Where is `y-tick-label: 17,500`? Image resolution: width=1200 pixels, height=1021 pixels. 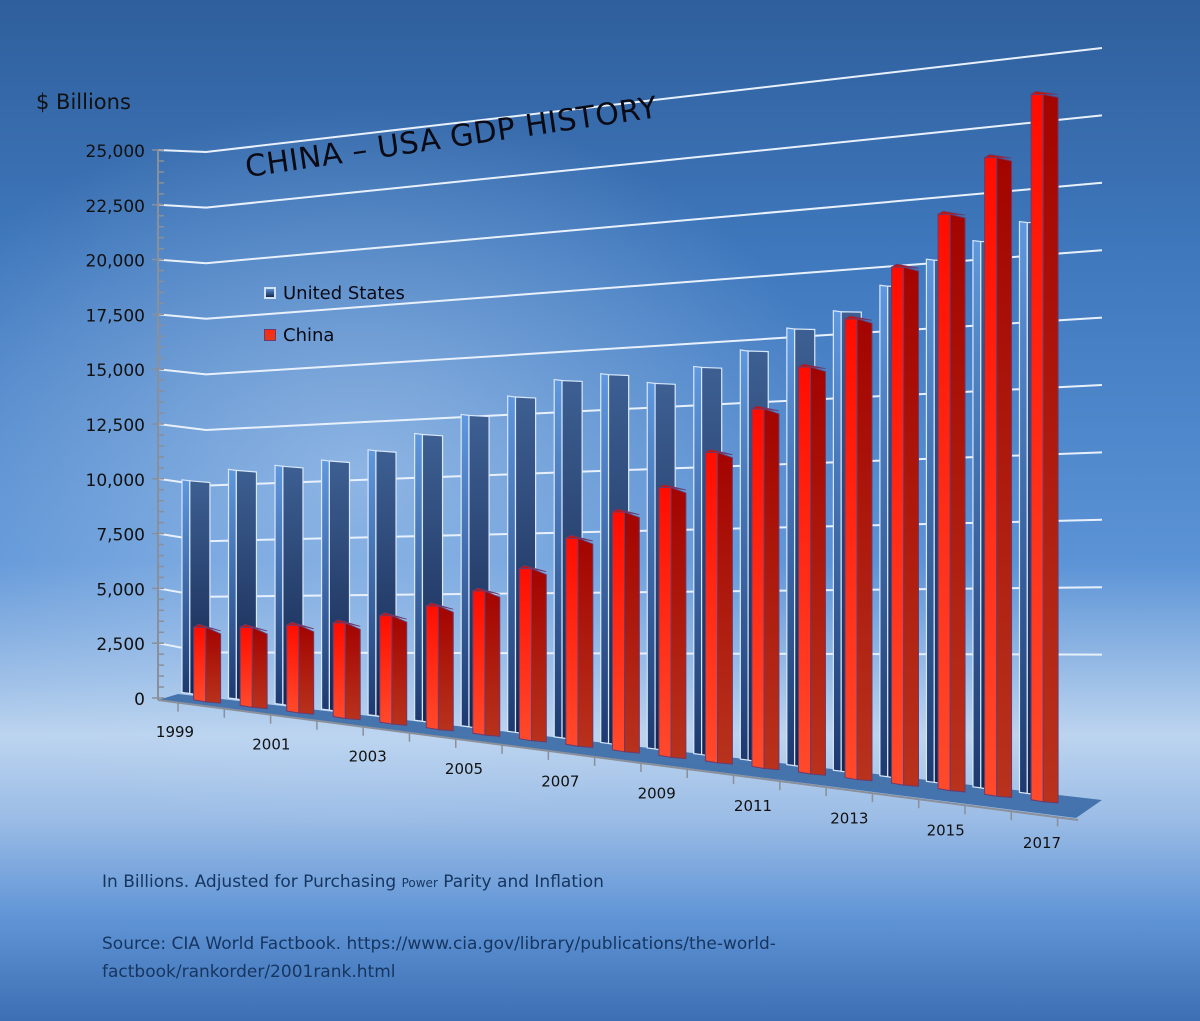
y-tick-label: 17,500 is located at coordinates (115, 316).